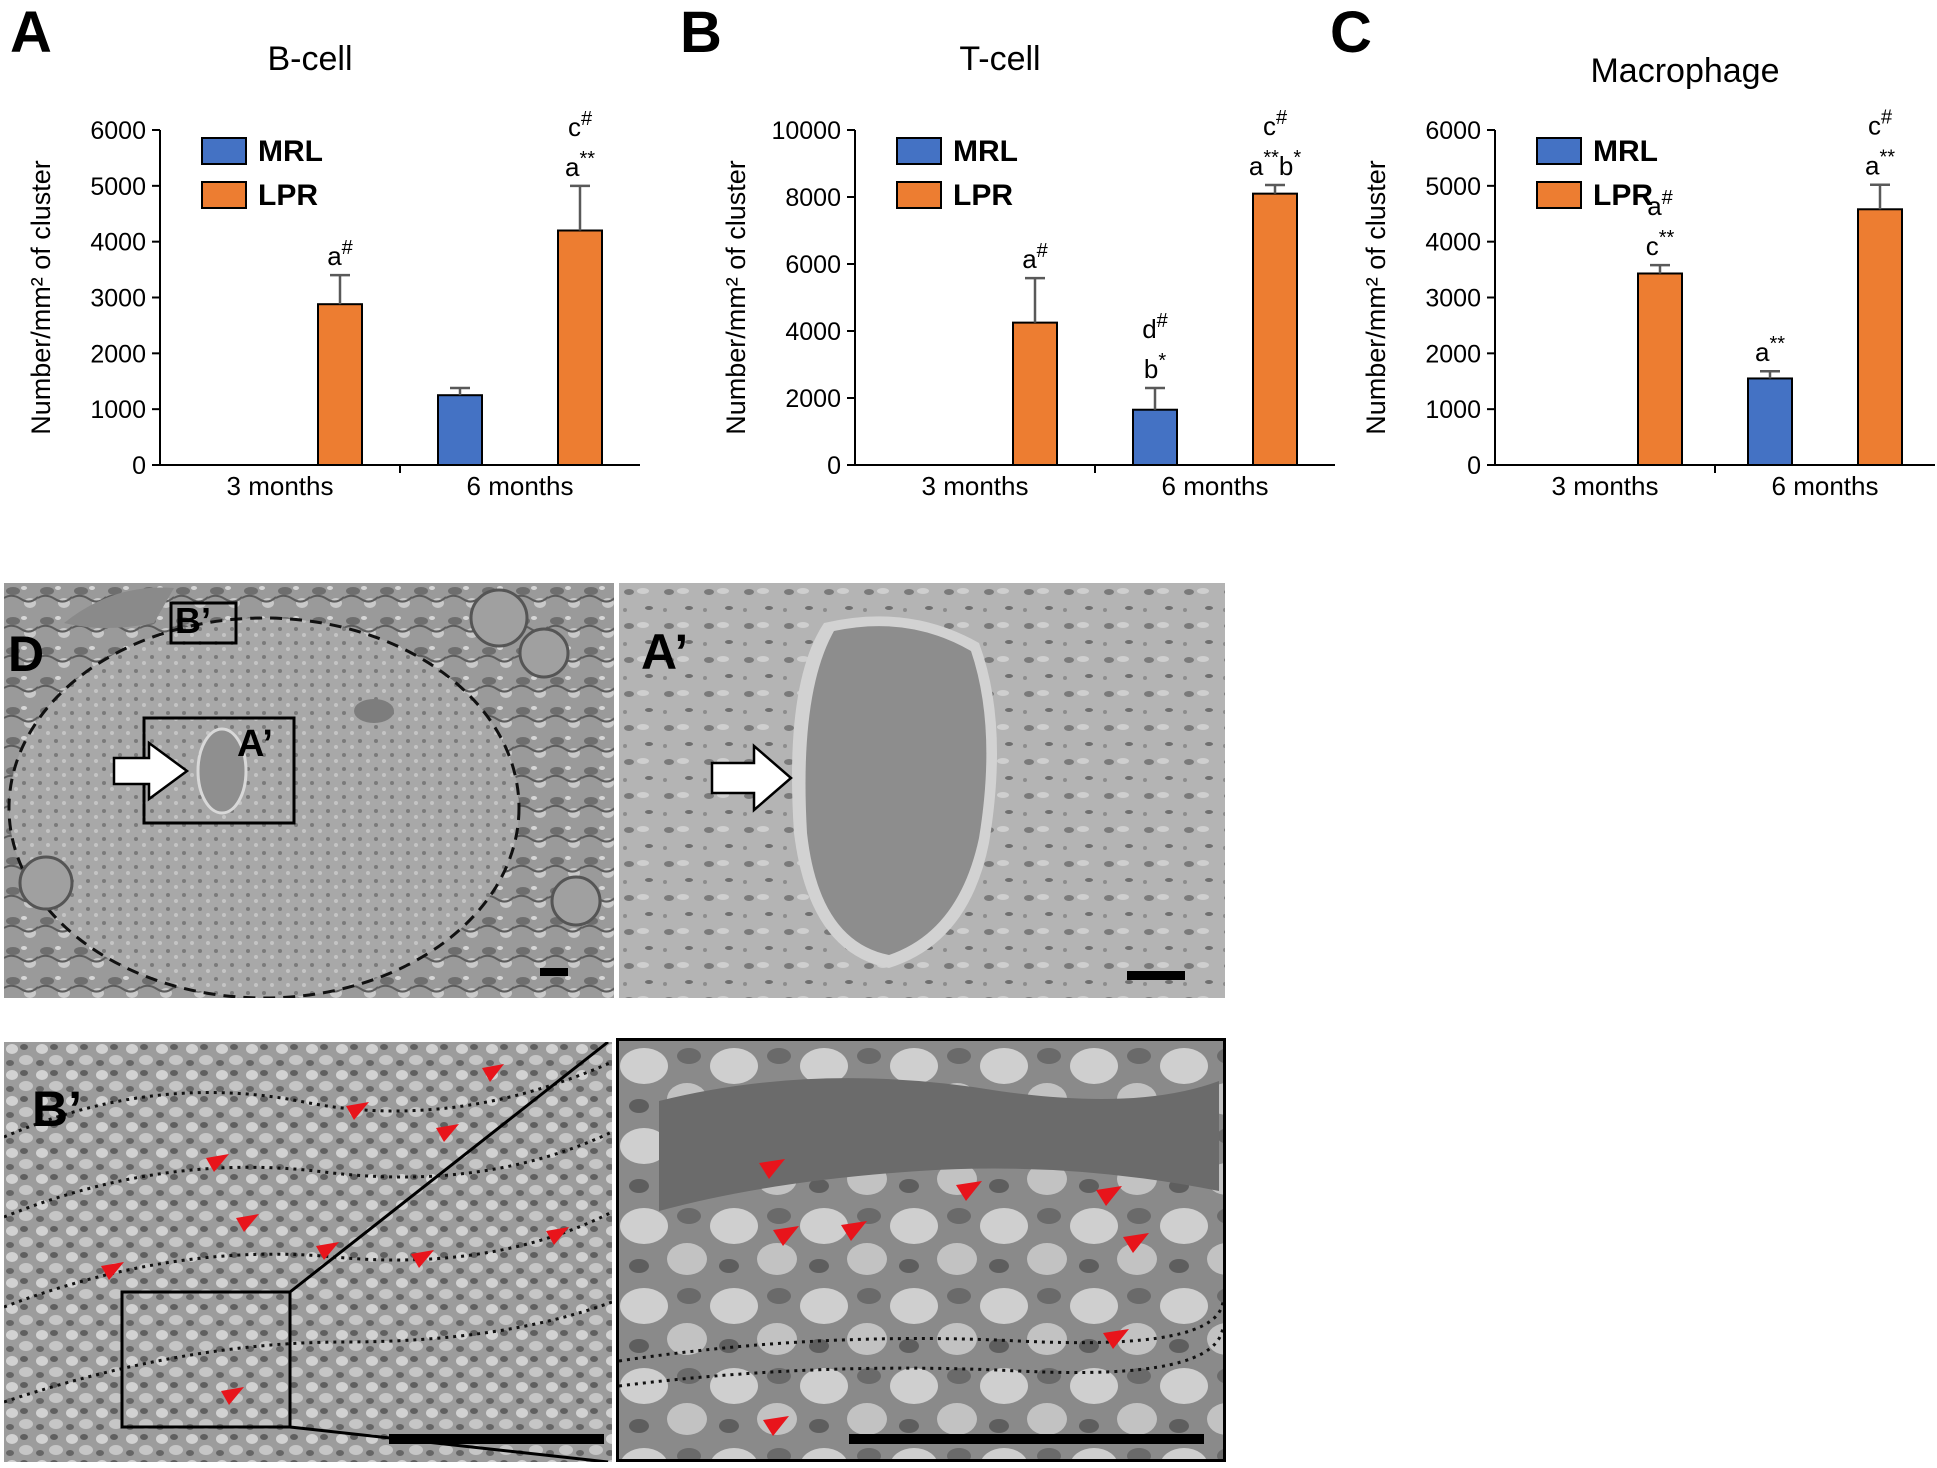  What do you see at coordinates (290, 151) in the screenshot?
I see `legend-label-a-mrl: MRL` at bounding box center [290, 151].